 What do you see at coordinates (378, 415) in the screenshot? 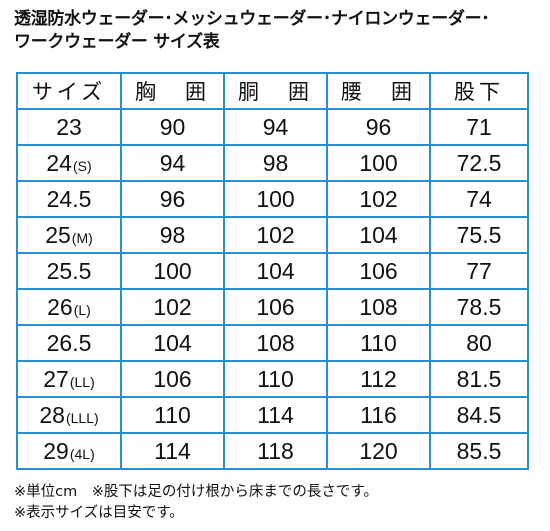
I see `cell-hip: 116` at bounding box center [378, 415].